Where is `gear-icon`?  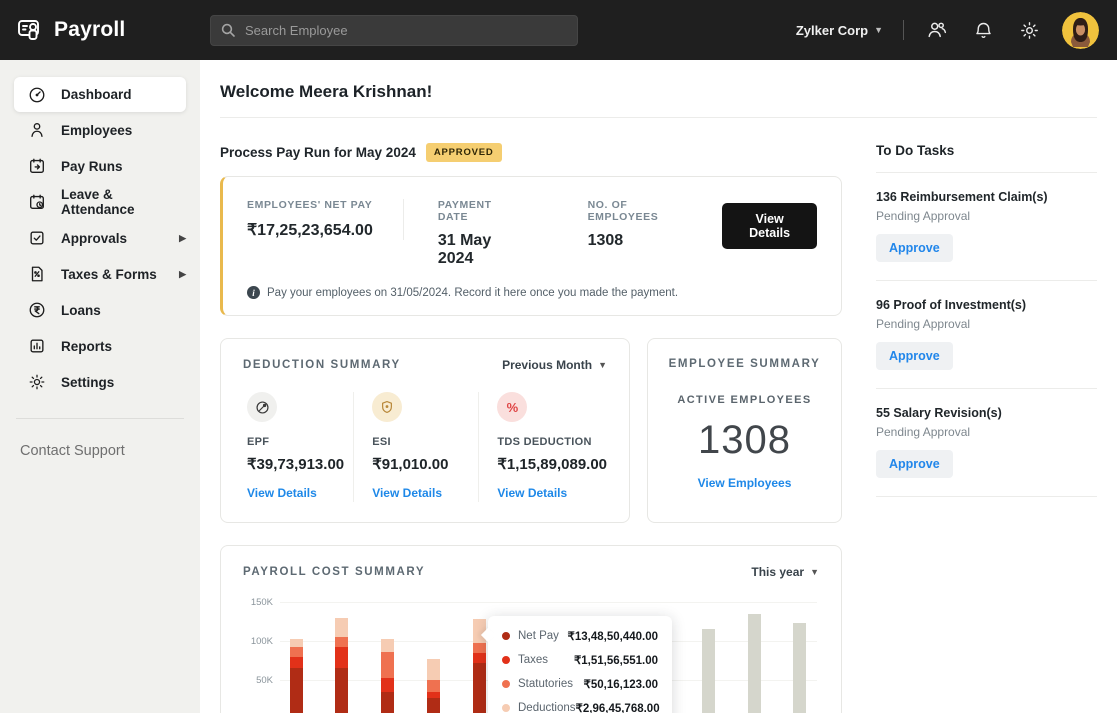 gear-icon is located at coordinates (1029, 30).